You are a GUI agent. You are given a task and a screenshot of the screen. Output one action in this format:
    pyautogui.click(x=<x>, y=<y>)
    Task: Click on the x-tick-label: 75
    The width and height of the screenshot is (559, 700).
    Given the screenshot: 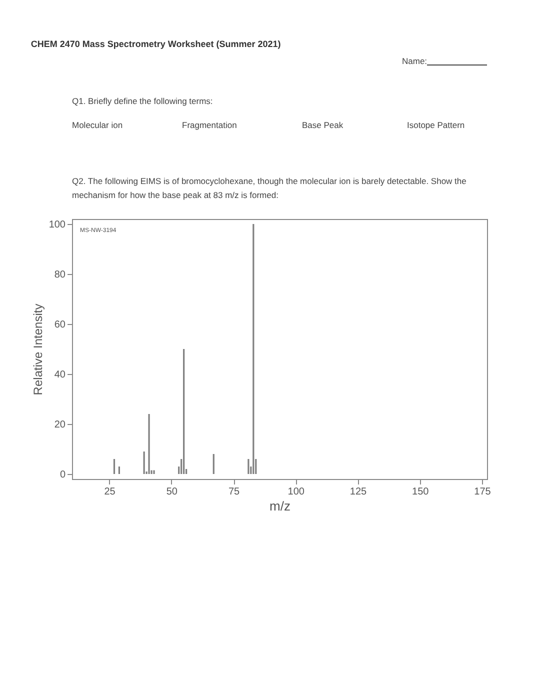 What is the action you would take?
    pyautogui.click(x=234, y=492)
    